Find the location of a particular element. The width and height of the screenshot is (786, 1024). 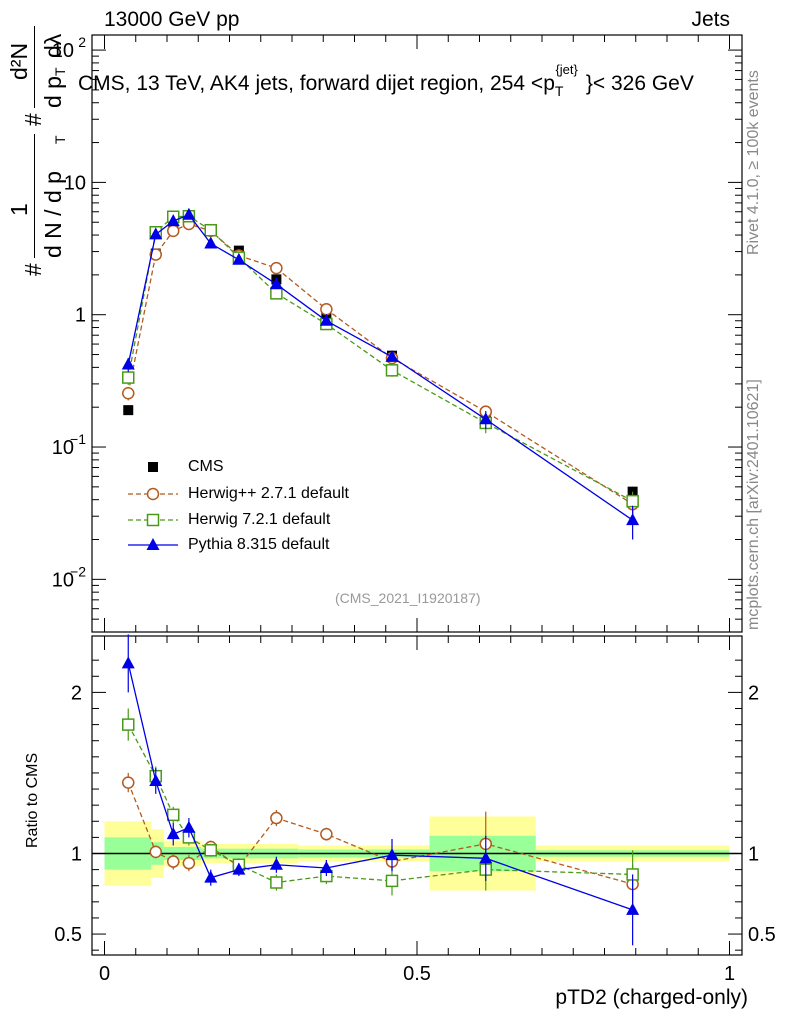

y-title-den2-sub: T is located at coordinates (60, 71).